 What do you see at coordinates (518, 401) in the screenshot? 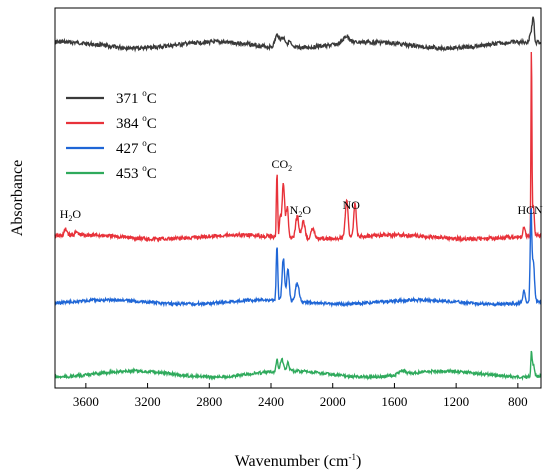
I see `x-tick-label: 800` at bounding box center [518, 401].